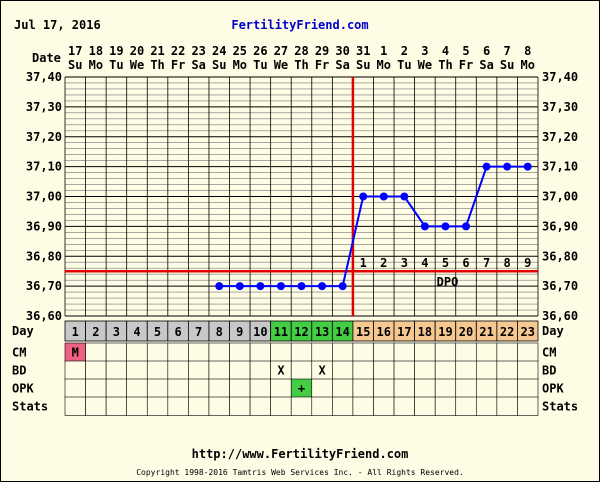 This screenshot has width=600, height=482. Describe the element at coordinates (465, 263) in the screenshot. I see `dpo-label: 6` at that location.